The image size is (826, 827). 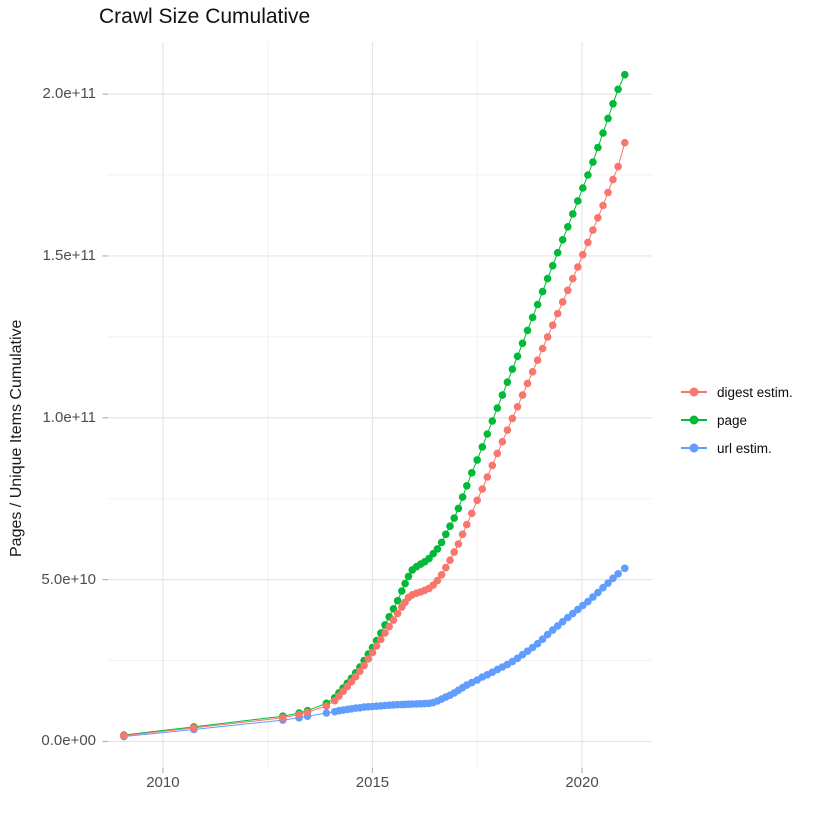 I want to click on legend-item: url estim., so click(x=737, y=448).